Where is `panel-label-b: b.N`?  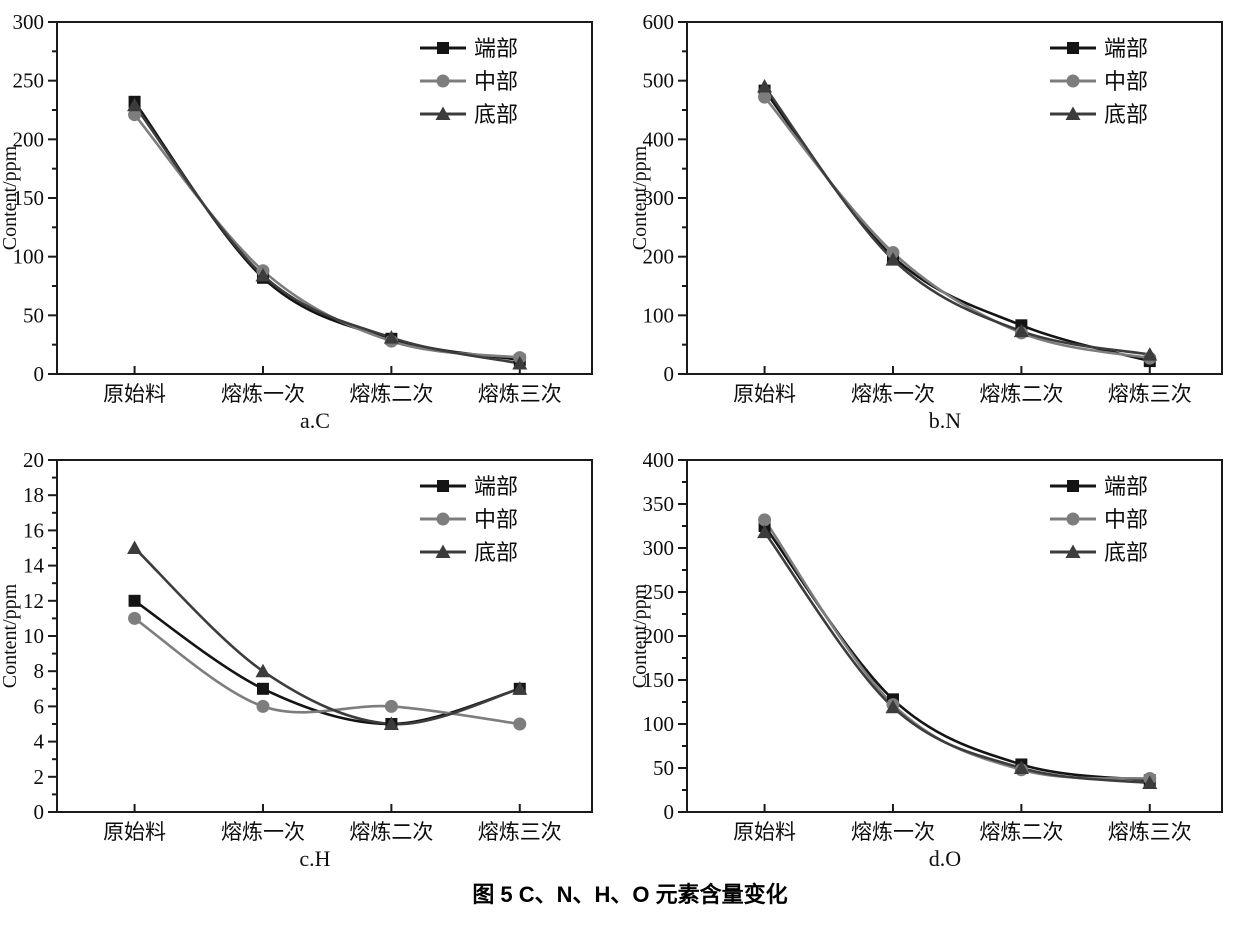 panel-label-b: b.N is located at coordinates (945, 420).